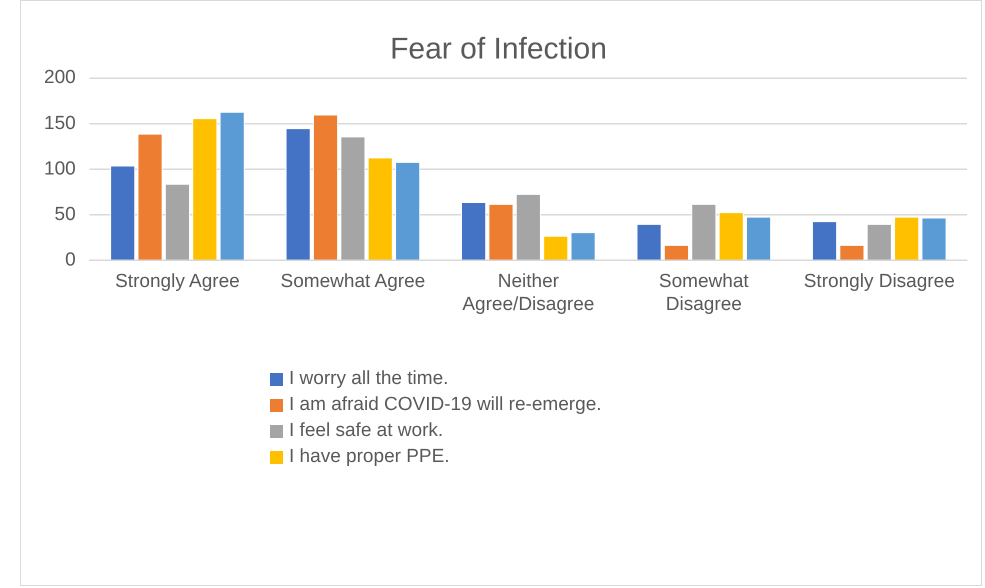 Image resolution: width=985 pixels, height=588 pixels. Describe the element at coordinates (60, 169) in the screenshot. I see `y-tick-label: 100` at that location.